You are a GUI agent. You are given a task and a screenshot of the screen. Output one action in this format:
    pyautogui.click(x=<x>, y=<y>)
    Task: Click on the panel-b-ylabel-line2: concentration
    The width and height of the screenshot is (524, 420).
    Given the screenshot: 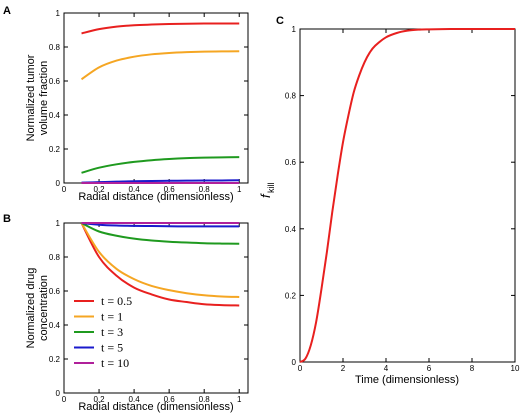 What is the action you would take?
    pyautogui.click(x=44, y=308)
    